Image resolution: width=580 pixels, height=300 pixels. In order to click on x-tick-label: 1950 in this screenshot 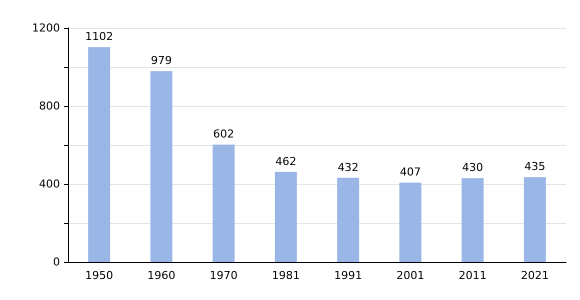, I will do `click(99, 275)`.